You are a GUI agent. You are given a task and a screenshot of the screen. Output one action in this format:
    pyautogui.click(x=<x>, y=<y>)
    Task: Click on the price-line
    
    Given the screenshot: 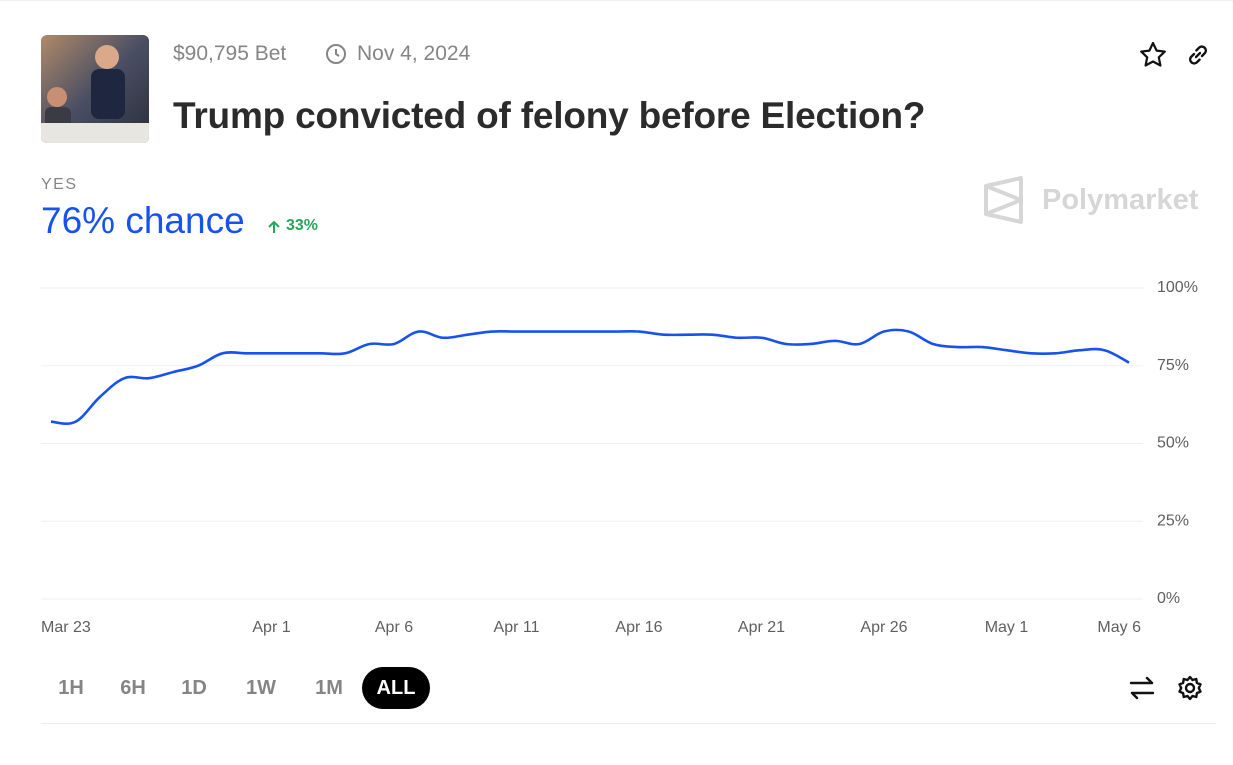 What is the action you would take?
    pyautogui.click(x=590, y=376)
    